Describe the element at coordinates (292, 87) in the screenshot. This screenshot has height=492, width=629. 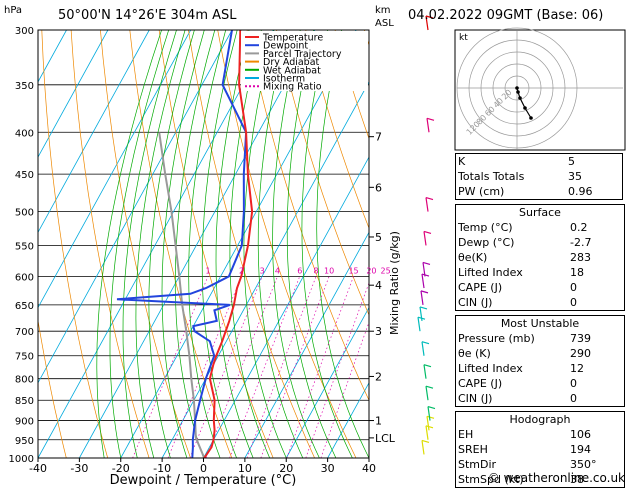
I see `legend-label: Mixing Ratio` at that location.